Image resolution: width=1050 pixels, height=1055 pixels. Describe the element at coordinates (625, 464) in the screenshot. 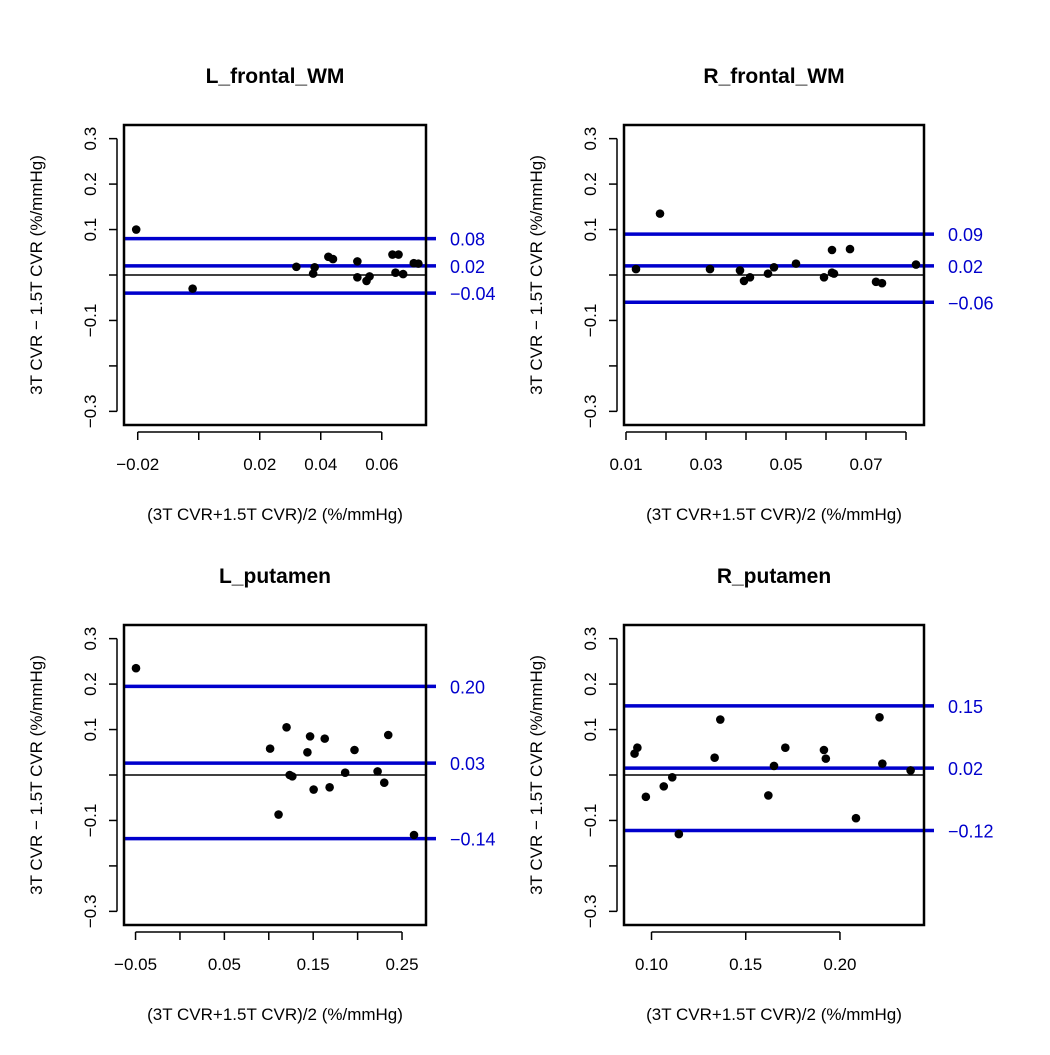

I see `x-tick-label: 0.01` at that location.